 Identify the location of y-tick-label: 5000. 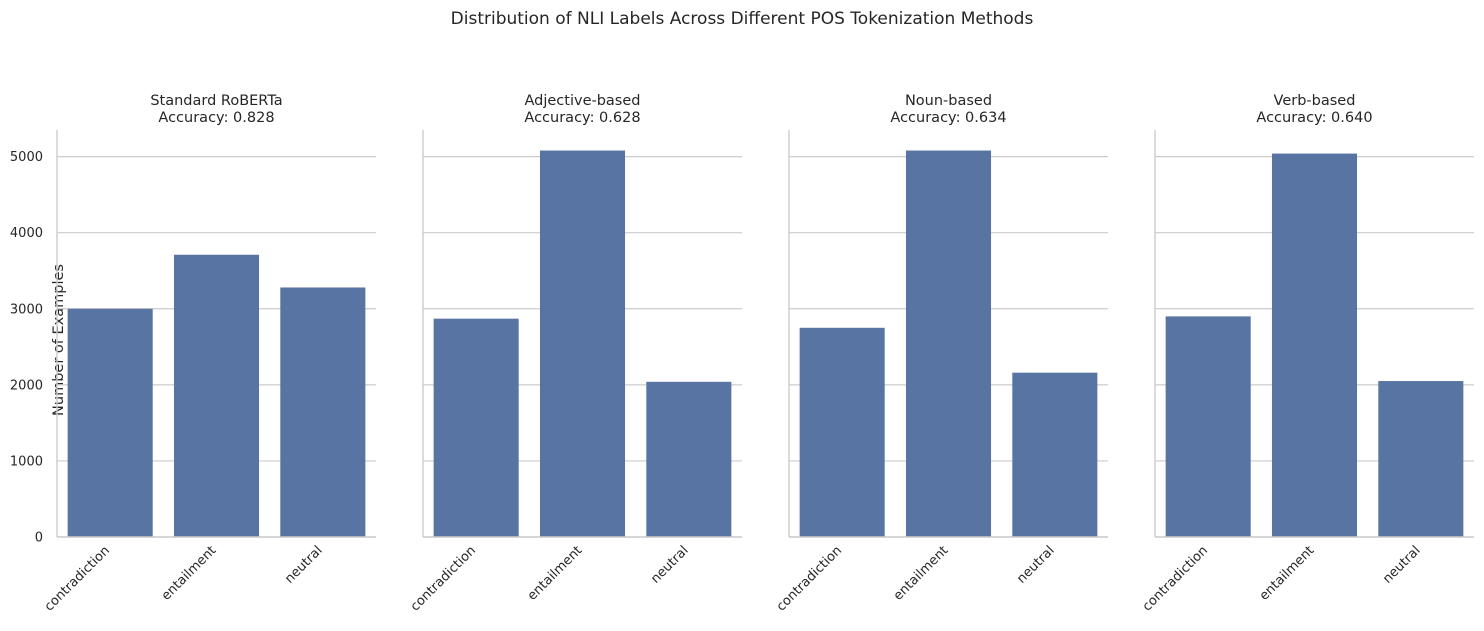
(26, 157).